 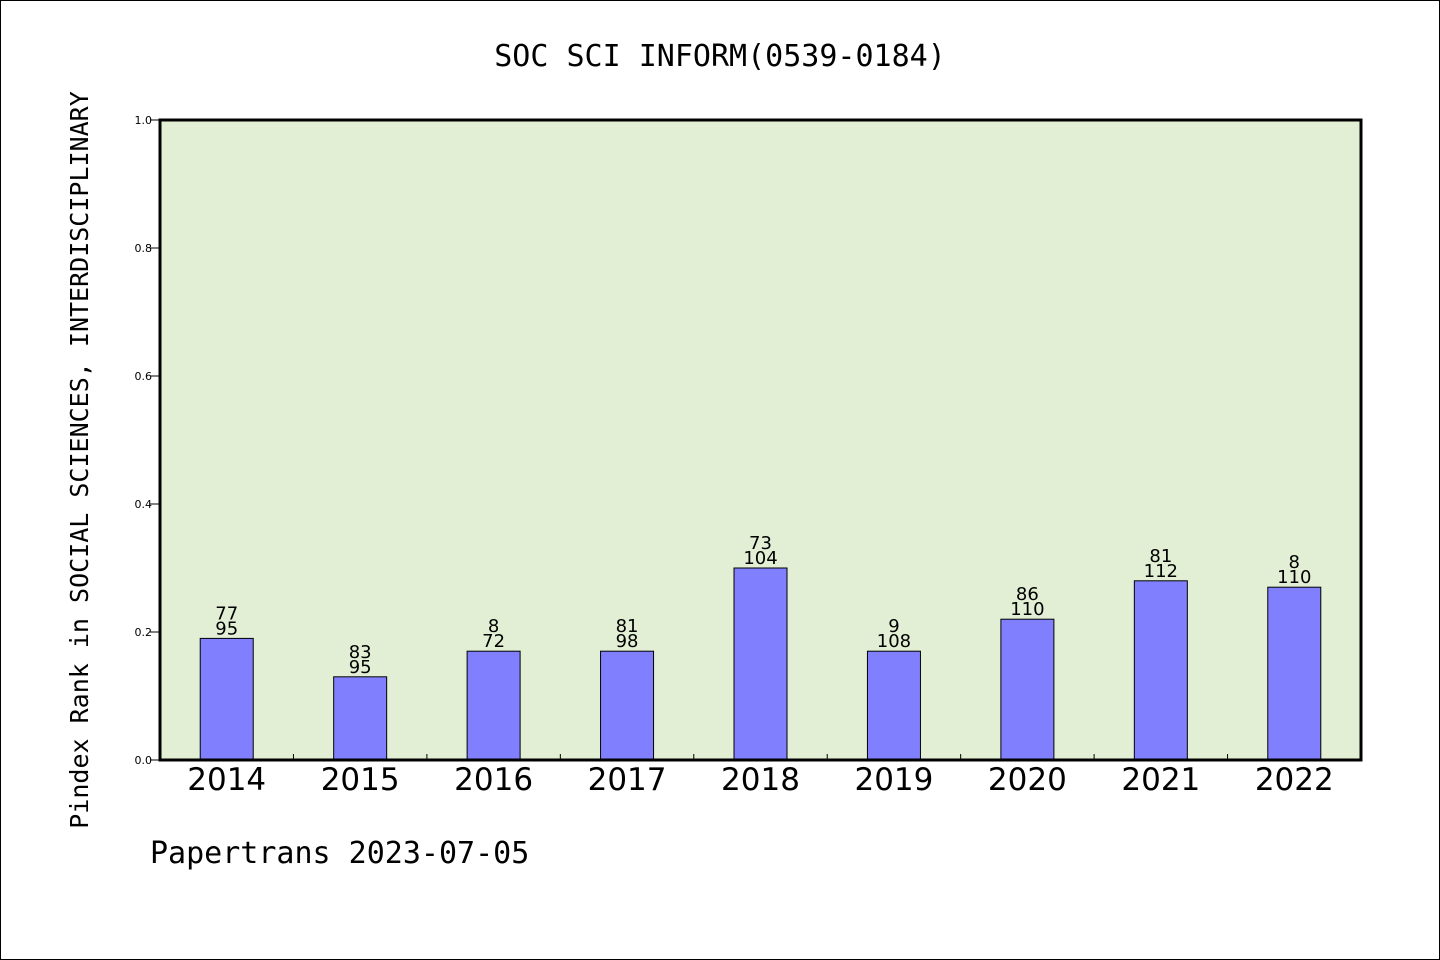 What do you see at coordinates (144, 376) in the screenshot?
I see `y-tick-label: 0.6` at bounding box center [144, 376].